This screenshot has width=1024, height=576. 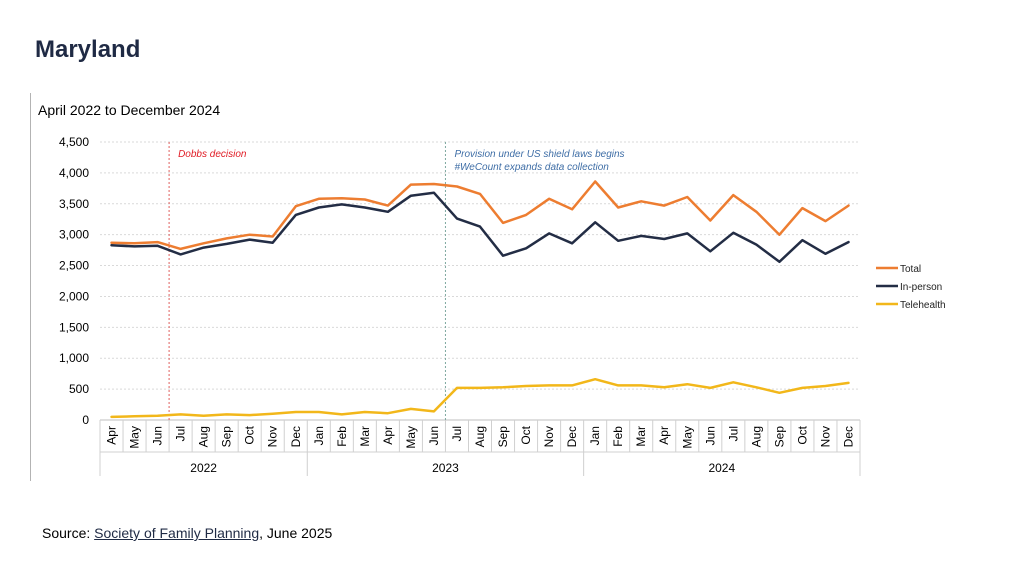 What do you see at coordinates (203, 468) in the screenshot?
I see `x-year-label: 2022` at bounding box center [203, 468].